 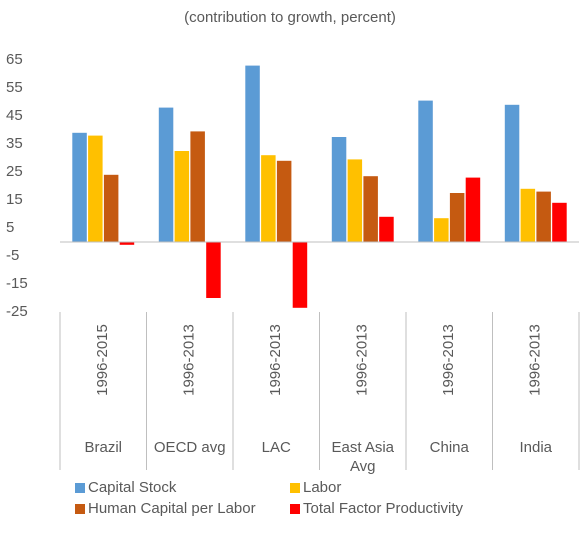 I want to click on y-tick-label: -25, so click(x=17, y=311).